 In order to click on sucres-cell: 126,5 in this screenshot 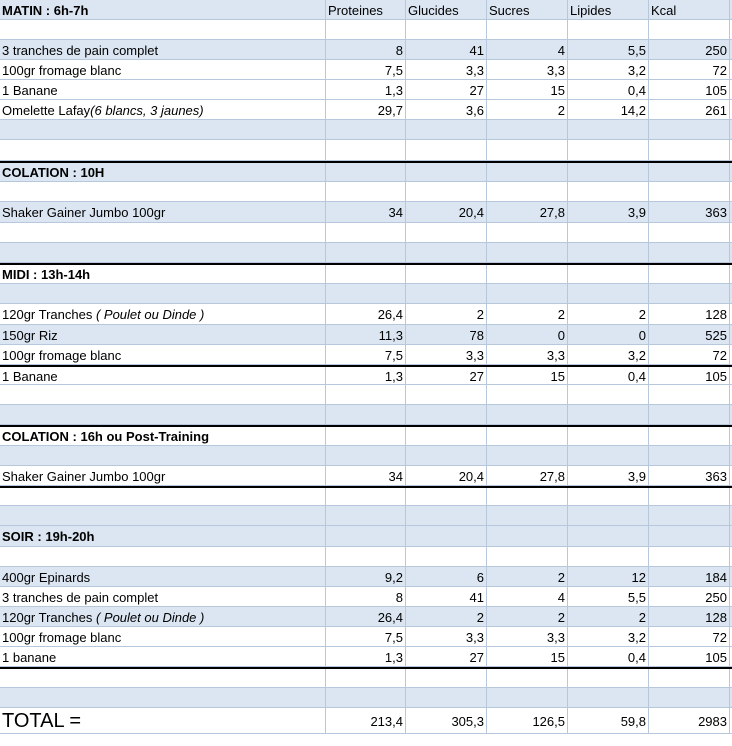, I will do `click(527, 721)`.